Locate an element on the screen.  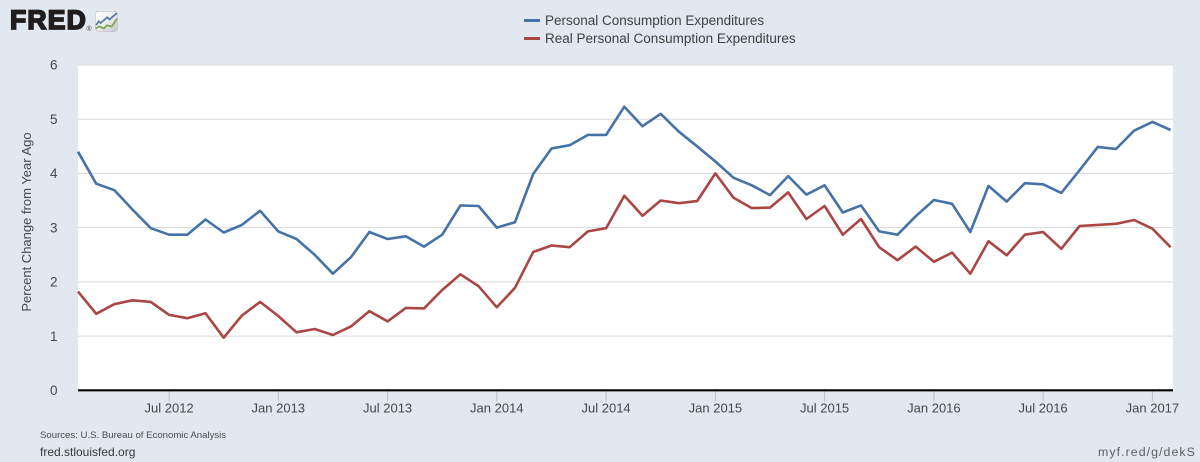
svg-text: 1 is located at coordinates (54, 336).